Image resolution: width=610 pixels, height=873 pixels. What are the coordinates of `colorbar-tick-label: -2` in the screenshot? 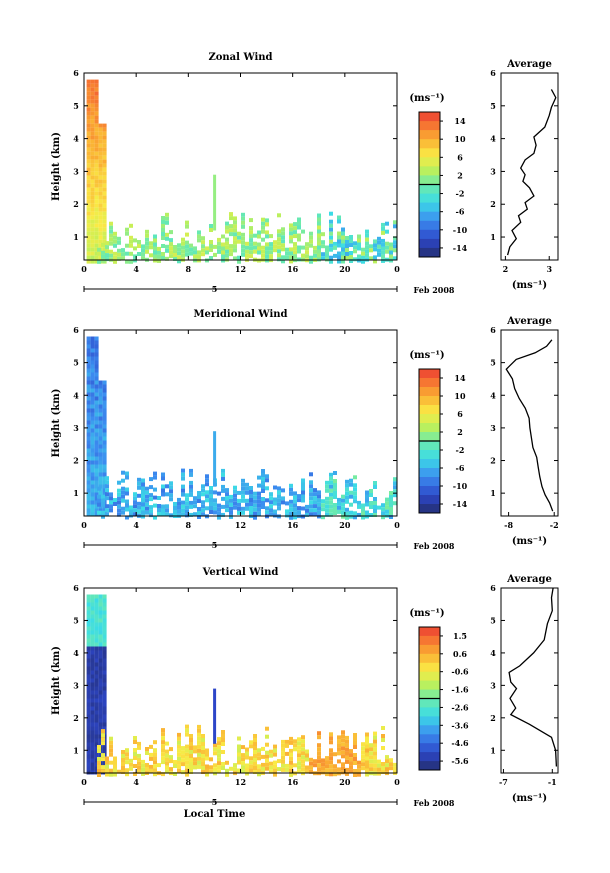 It's located at (460, 450).